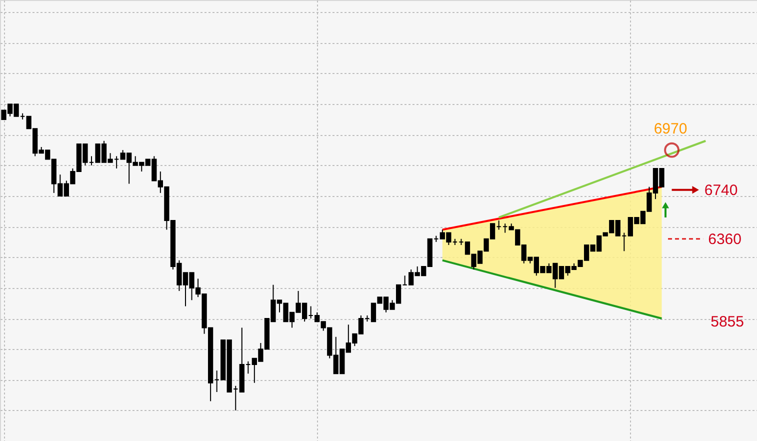  Describe the element at coordinates (727, 322) in the screenshot. I see `annotation: 5855` at that location.